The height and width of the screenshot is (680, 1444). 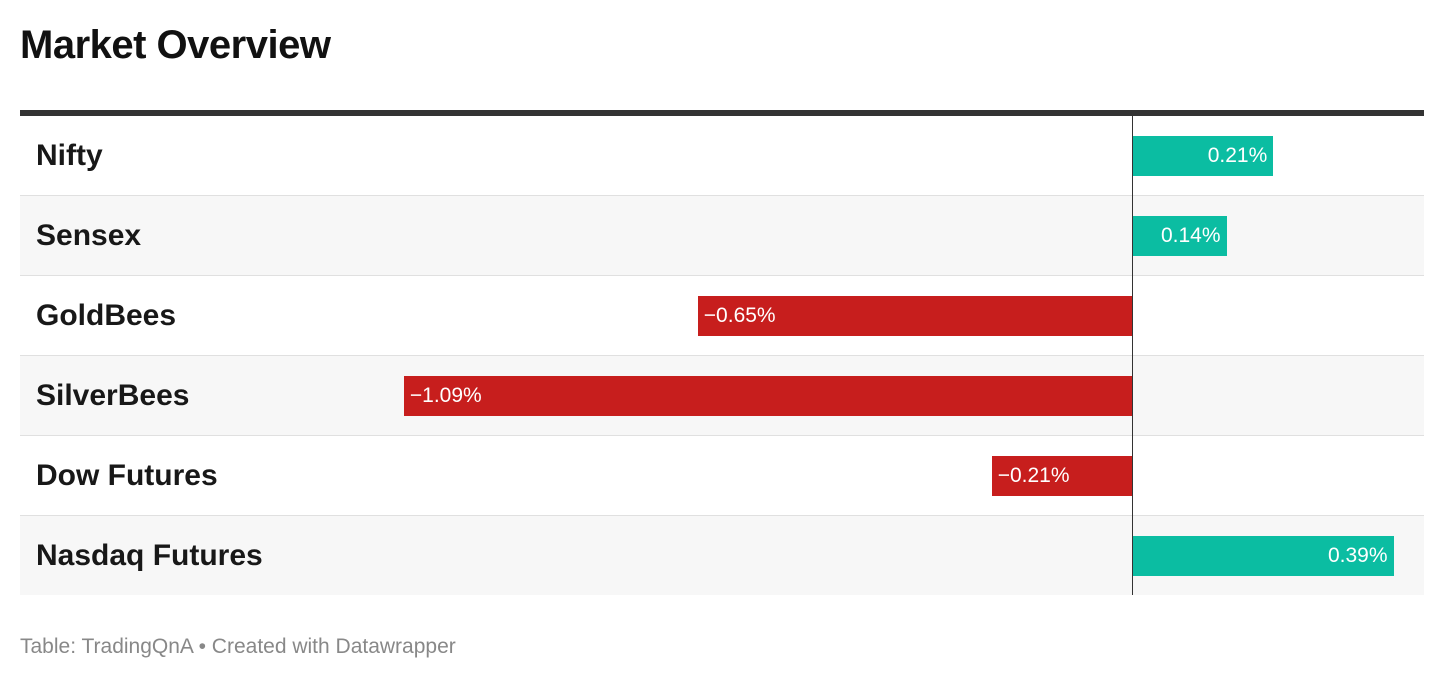 I want to click on value-bar: 0.14%, so click(x=1180, y=236).